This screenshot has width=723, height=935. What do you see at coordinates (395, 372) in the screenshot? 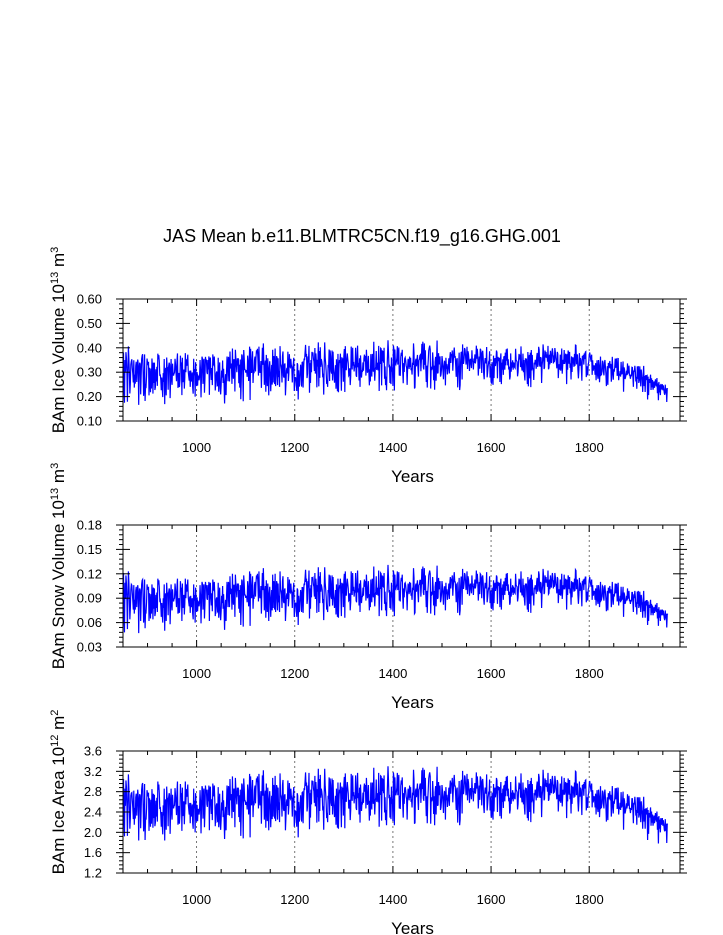
I see `panel-1-series-line` at bounding box center [395, 372].